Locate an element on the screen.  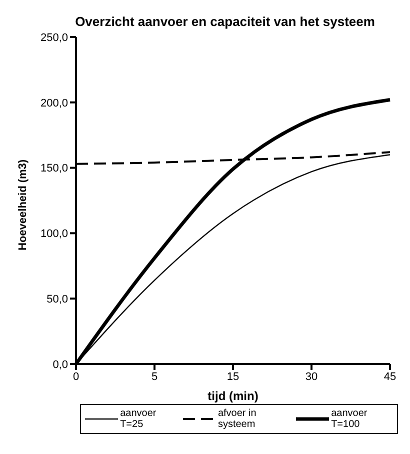
legend-label: aanvoer T=25 is located at coordinates (139, 419).